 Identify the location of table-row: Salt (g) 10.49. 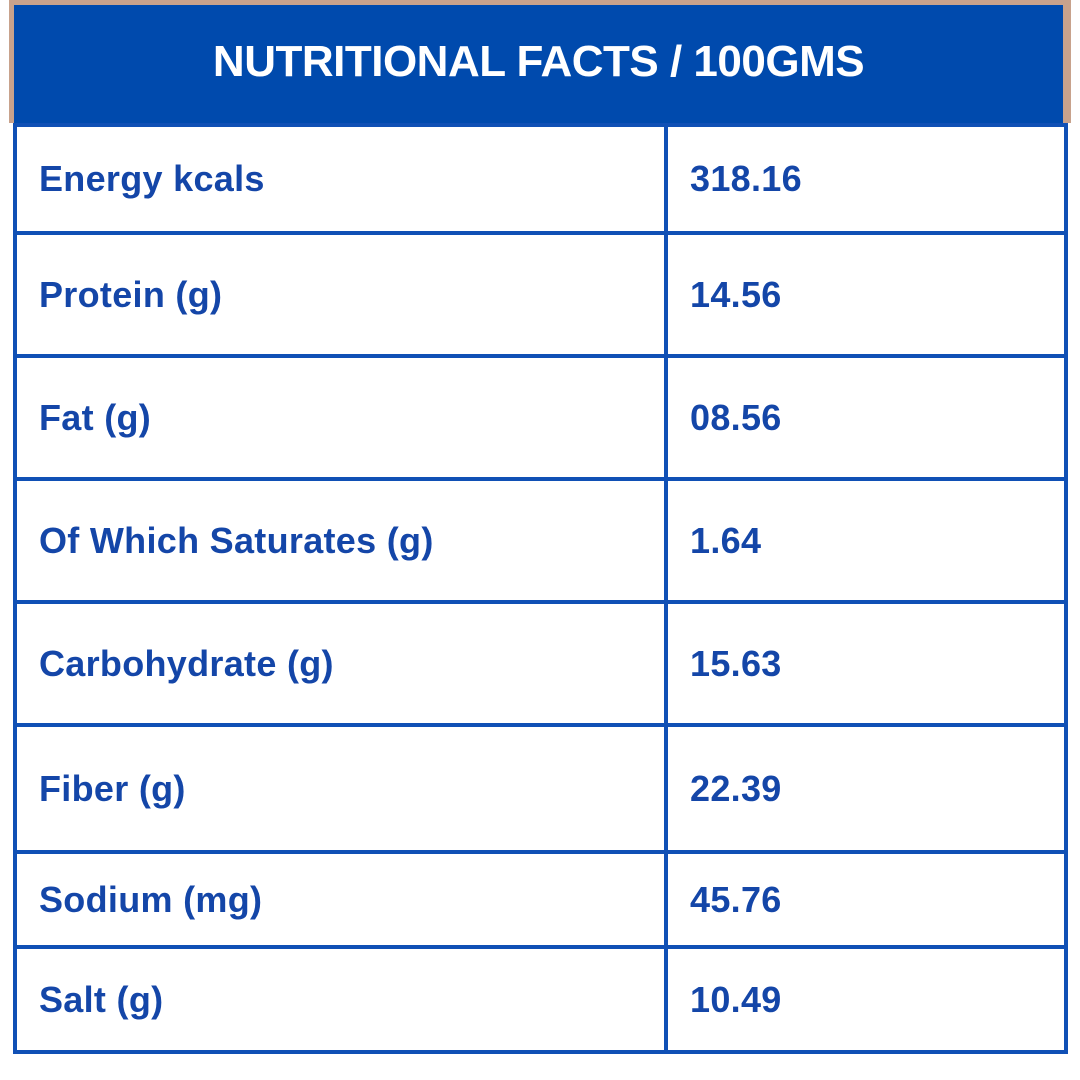
(540, 999).